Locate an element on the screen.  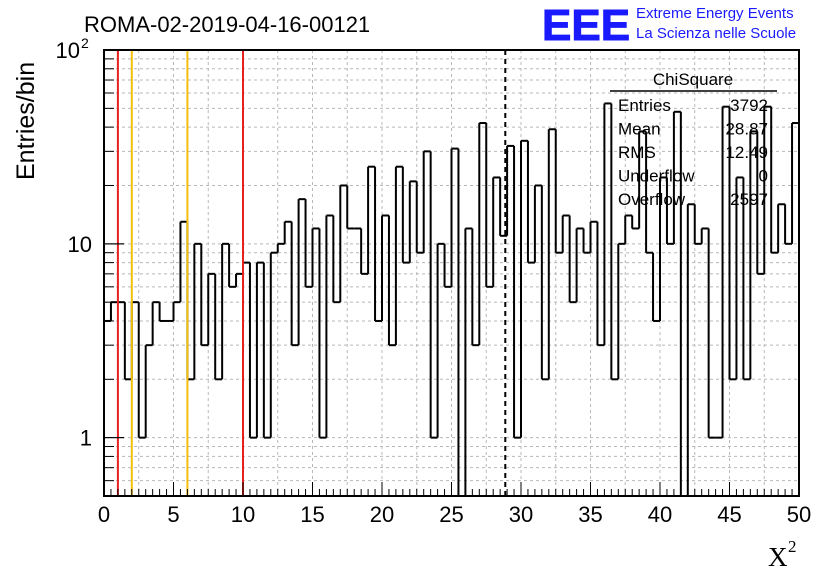
stats-row-value: 12.49 is located at coordinates (746, 152).